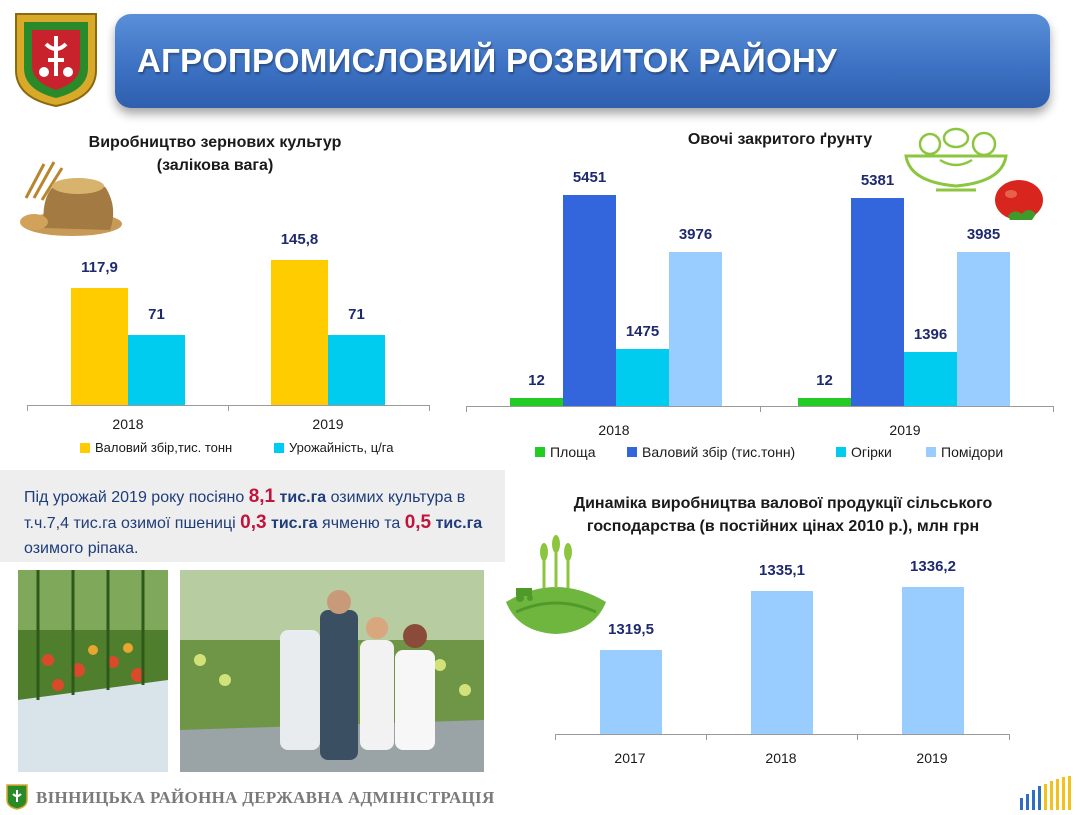  What do you see at coordinates (56, 59) in the screenshot?
I see `district-emblem` at bounding box center [56, 59].